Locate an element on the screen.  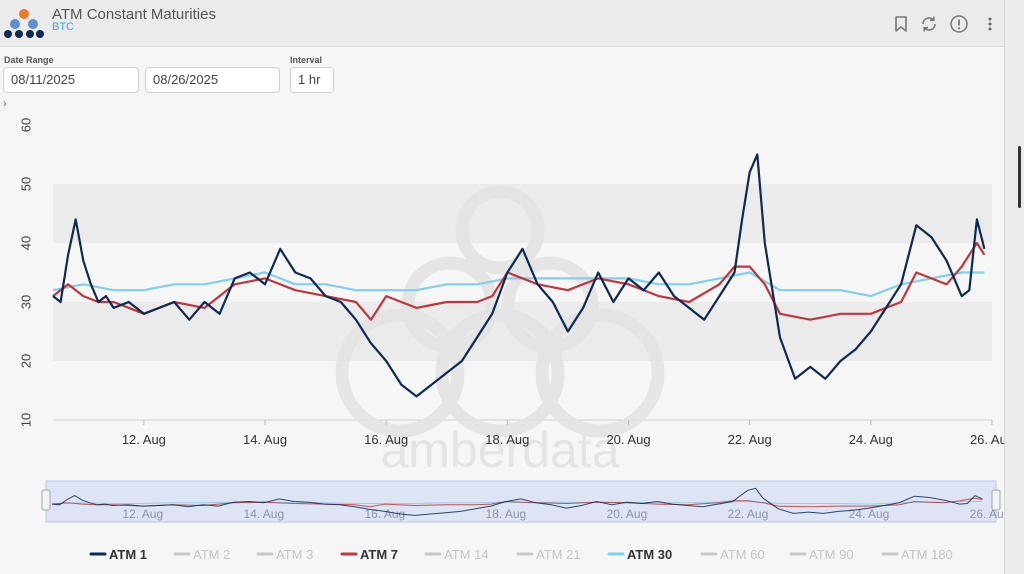
x-tick-label: 22. Aug is located at coordinates (750, 439).